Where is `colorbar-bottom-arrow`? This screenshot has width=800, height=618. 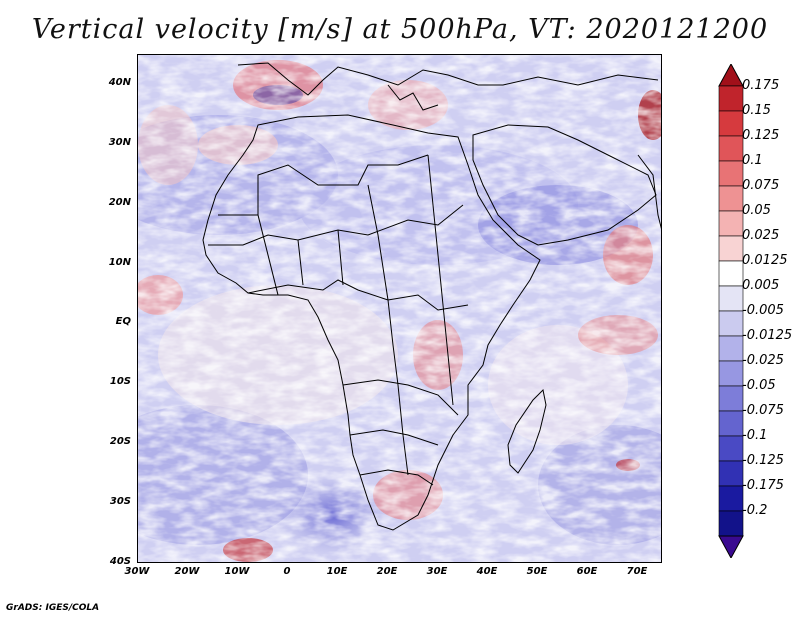
colorbar-bottom-arrow is located at coordinates (731, 546).